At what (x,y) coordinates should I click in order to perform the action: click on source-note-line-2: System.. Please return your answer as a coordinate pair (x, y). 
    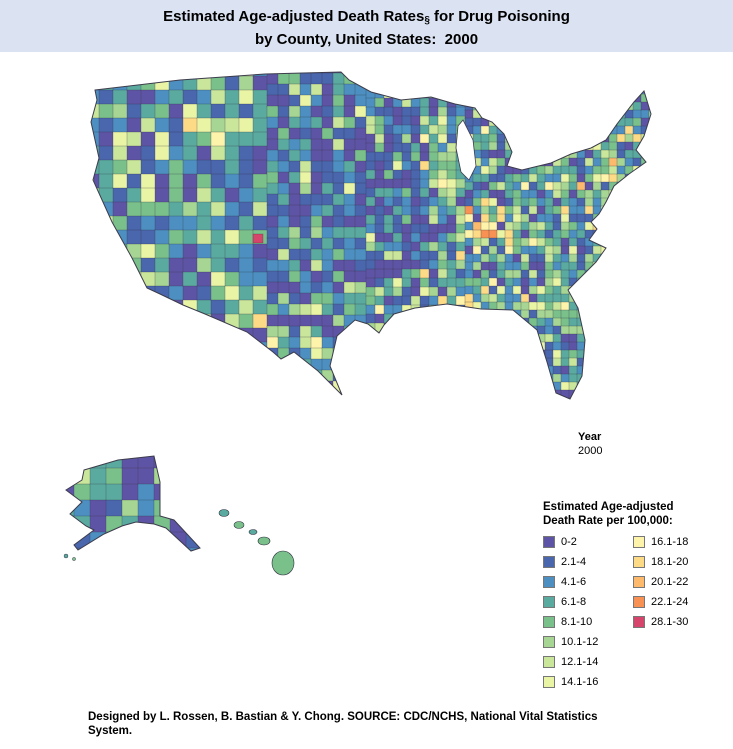
    Looking at the image, I should click on (110, 731).